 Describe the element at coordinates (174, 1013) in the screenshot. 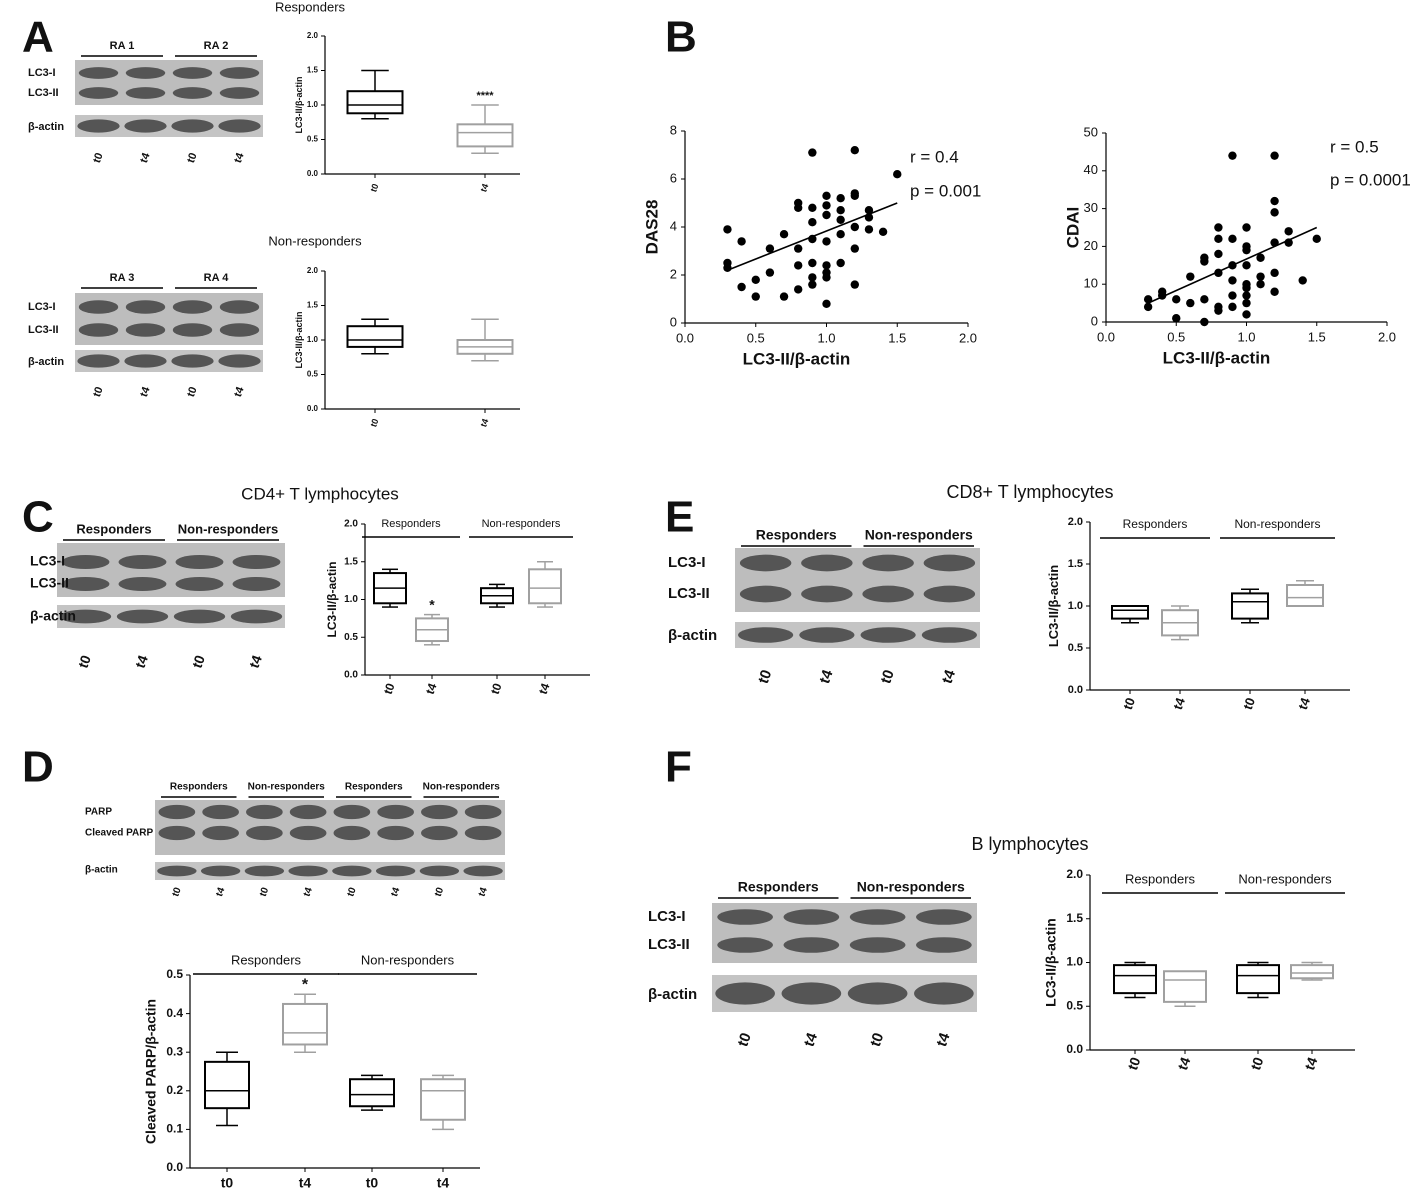

I see `y-tick-label: 0.4` at that location.